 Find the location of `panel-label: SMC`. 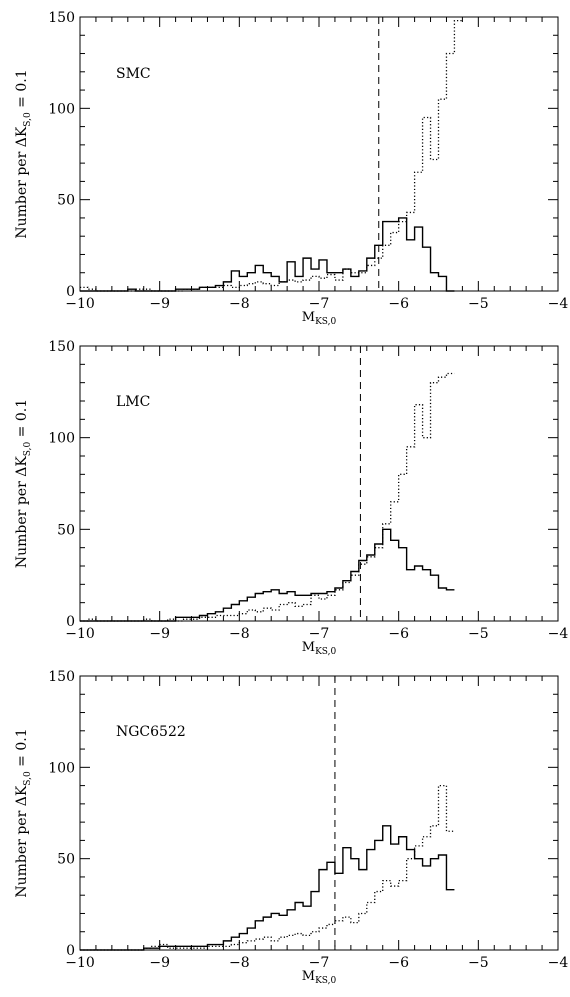

panel-label: SMC is located at coordinates (133, 74).